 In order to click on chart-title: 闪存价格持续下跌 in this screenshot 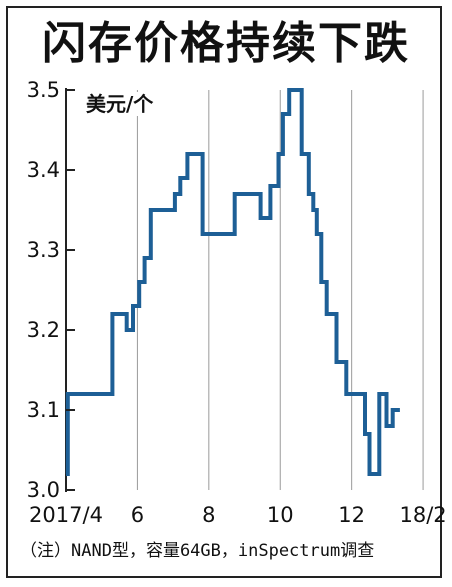, I will do `click(226, 43)`.